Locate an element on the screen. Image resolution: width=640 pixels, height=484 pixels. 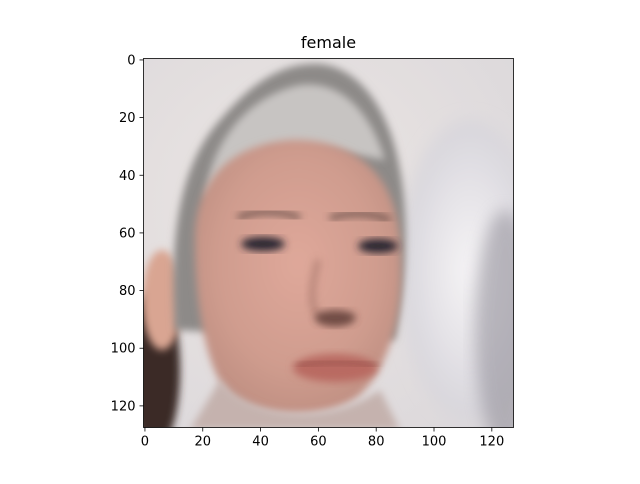
y-tick-label: 80 is located at coordinates (127, 291).